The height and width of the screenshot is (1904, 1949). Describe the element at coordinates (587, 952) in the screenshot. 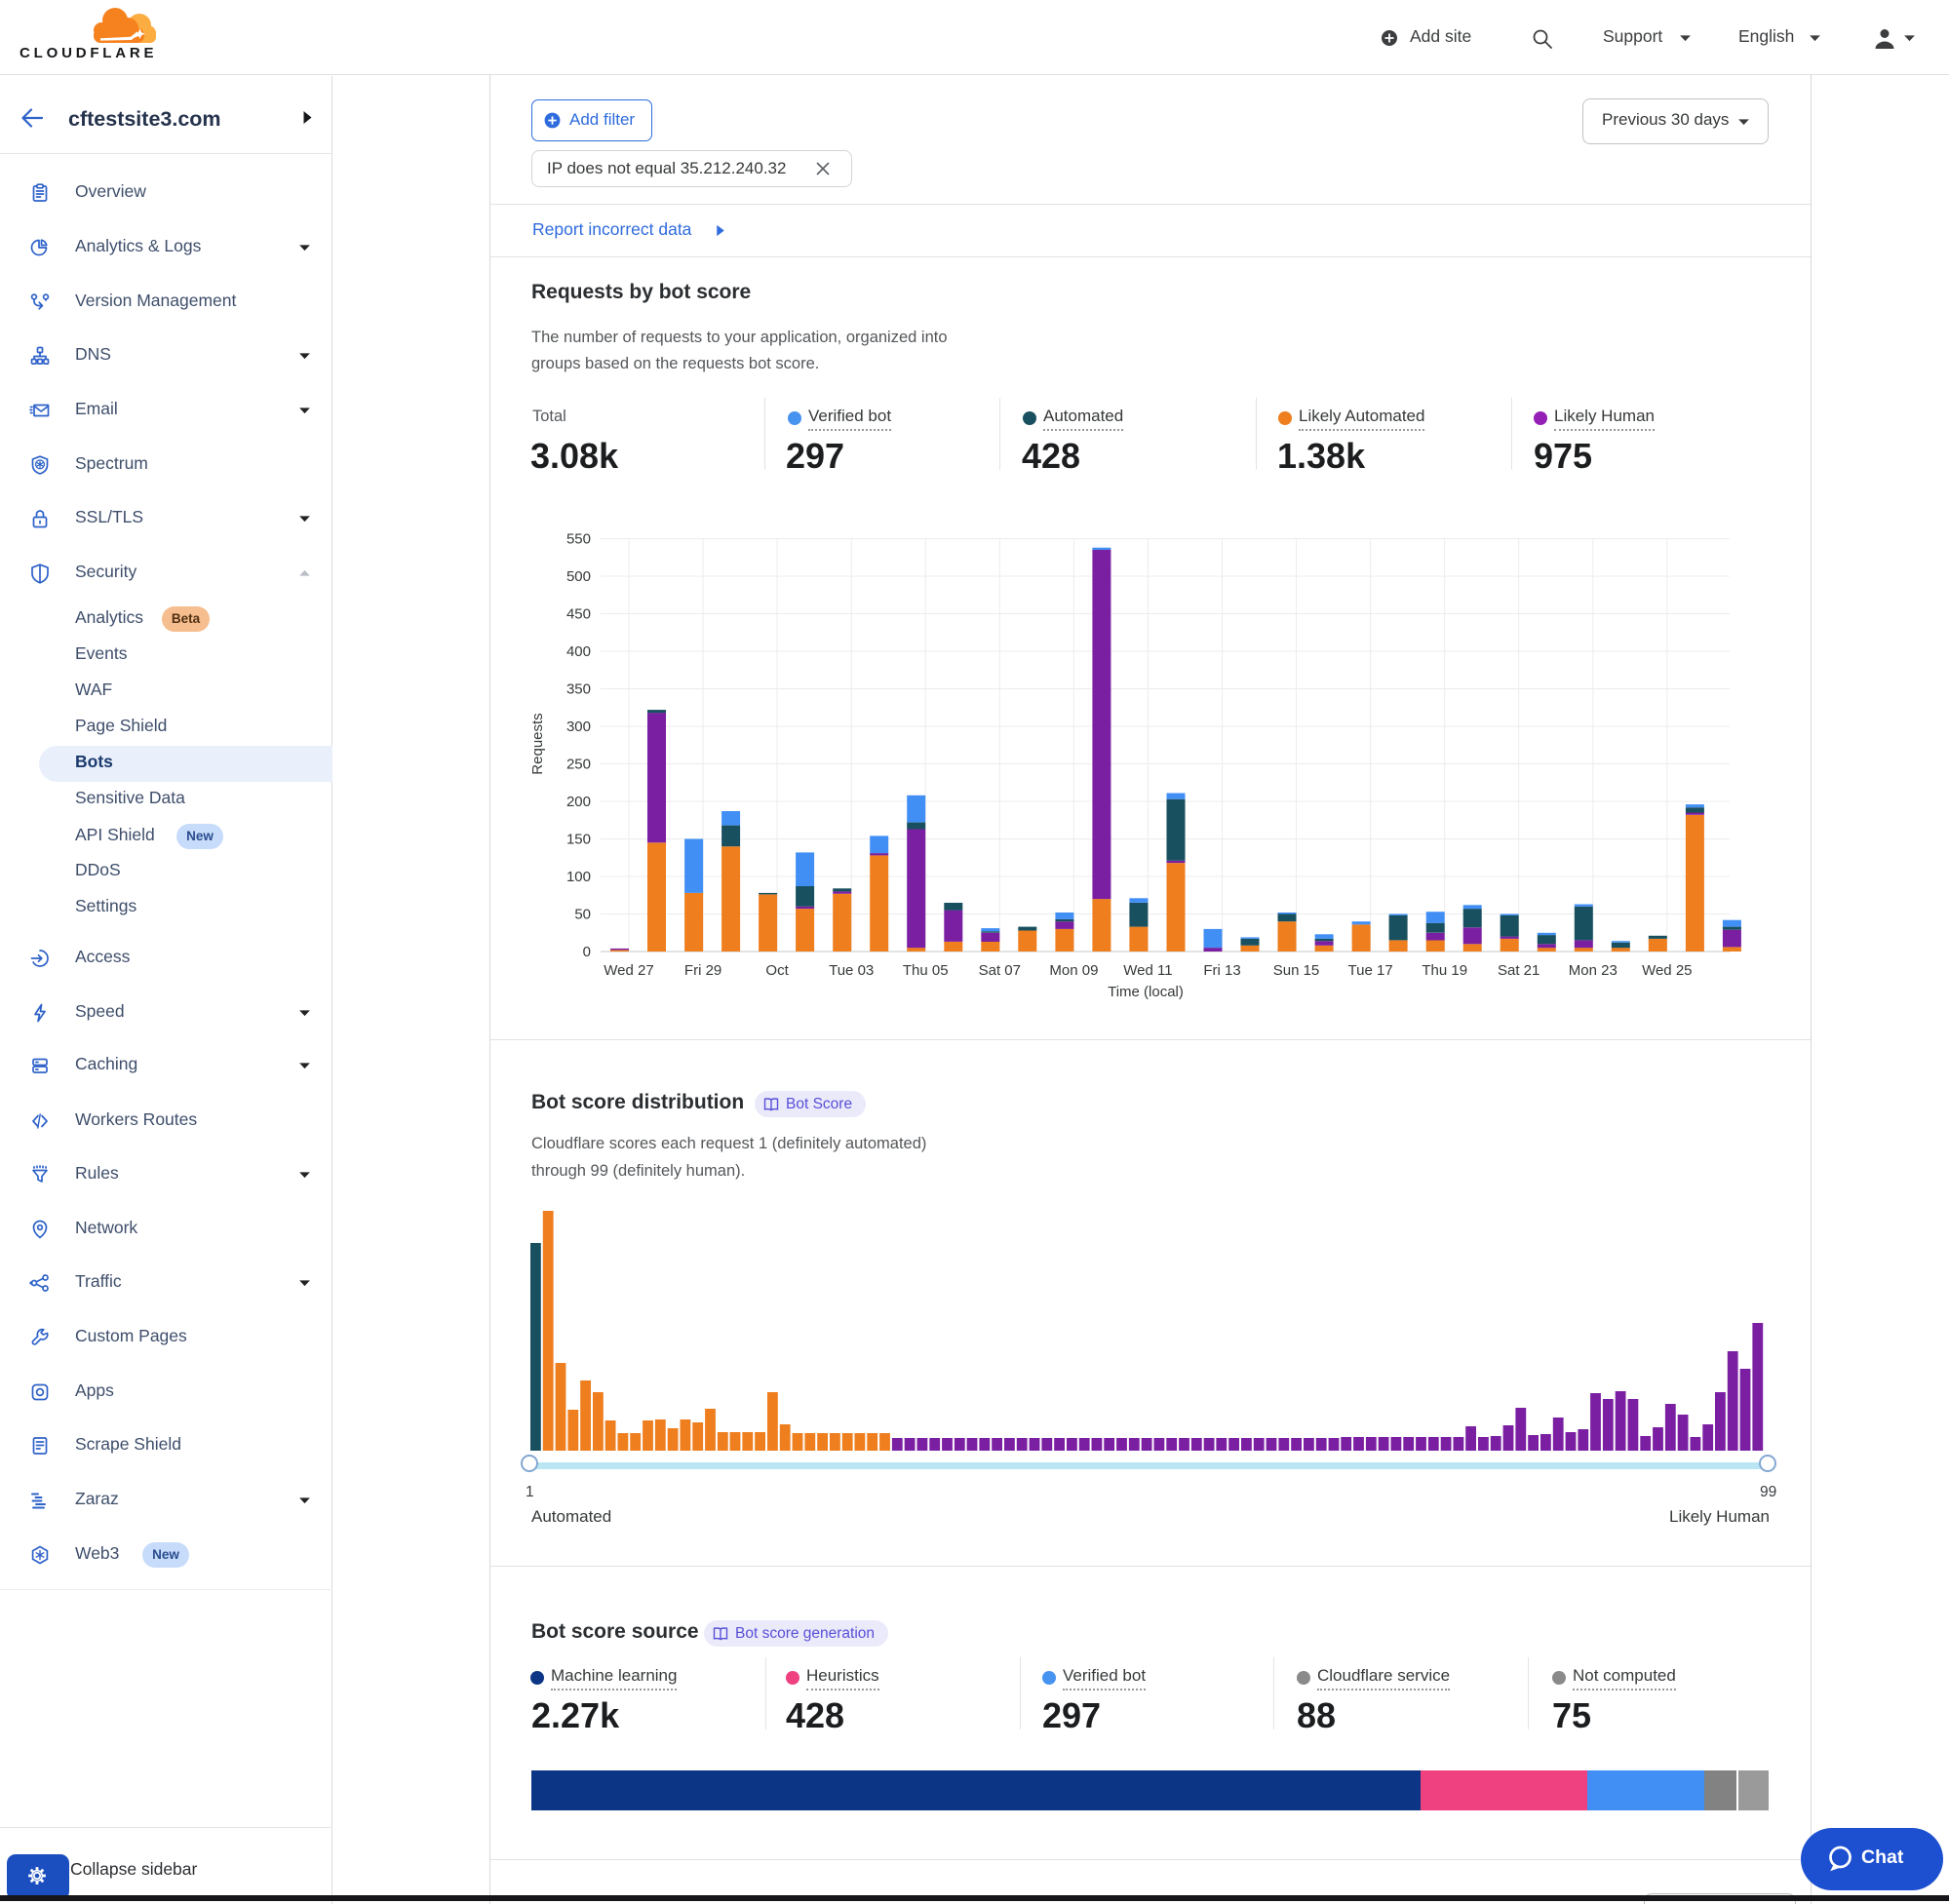

I see `svg-text: 0` at that location.